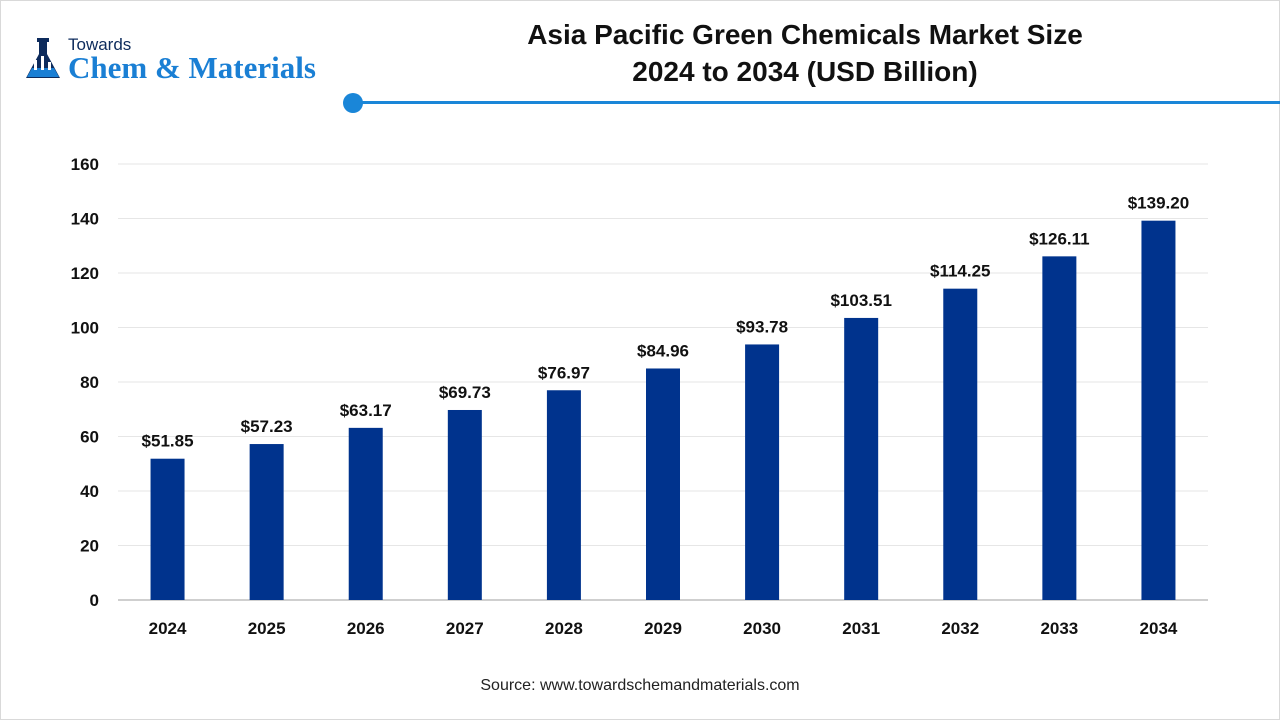 Image resolution: width=1280 pixels, height=720 pixels. What do you see at coordinates (1159, 628) in the screenshot?
I see `x-tick-label: 2034` at bounding box center [1159, 628].